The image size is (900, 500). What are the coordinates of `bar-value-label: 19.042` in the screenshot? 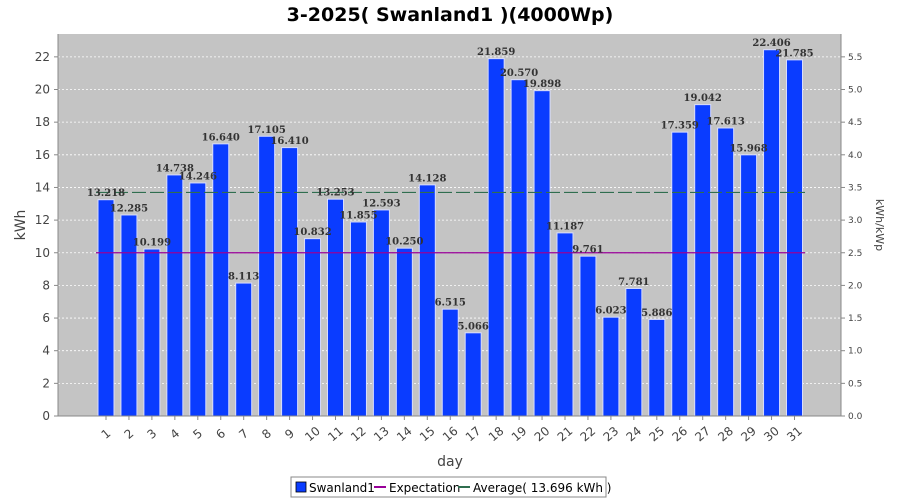 It's located at (703, 98).